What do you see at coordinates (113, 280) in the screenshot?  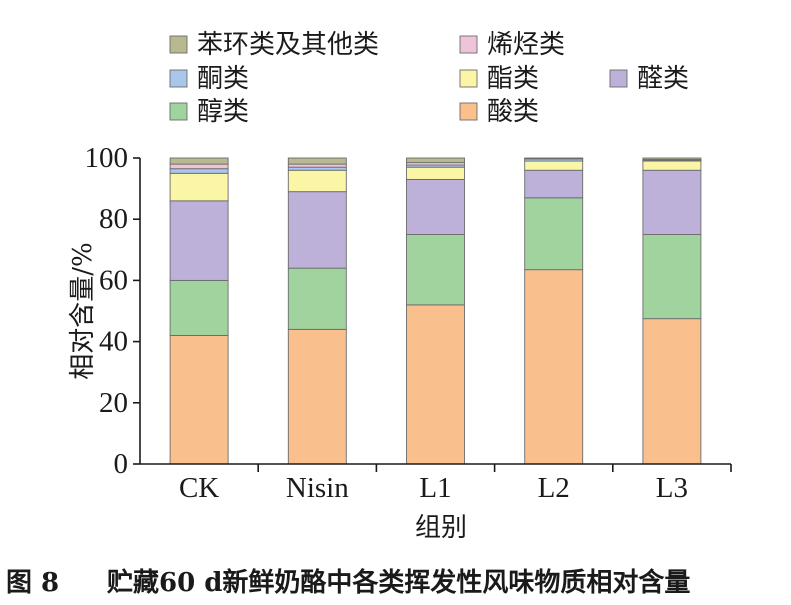 I see `y-tick-label: 60` at bounding box center [113, 280].